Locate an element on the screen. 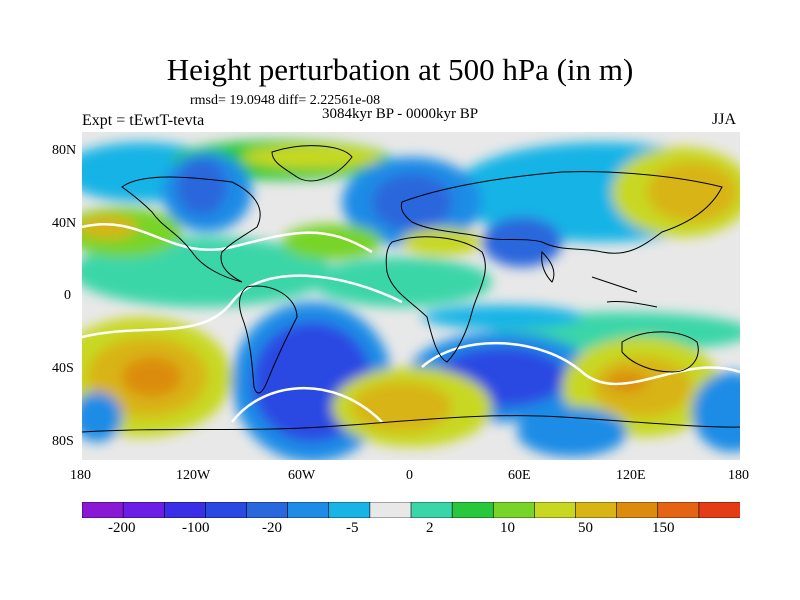 Image resolution: width=800 pixels, height=600 pixels. colorbar-label: 2 is located at coordinates (430, 528).